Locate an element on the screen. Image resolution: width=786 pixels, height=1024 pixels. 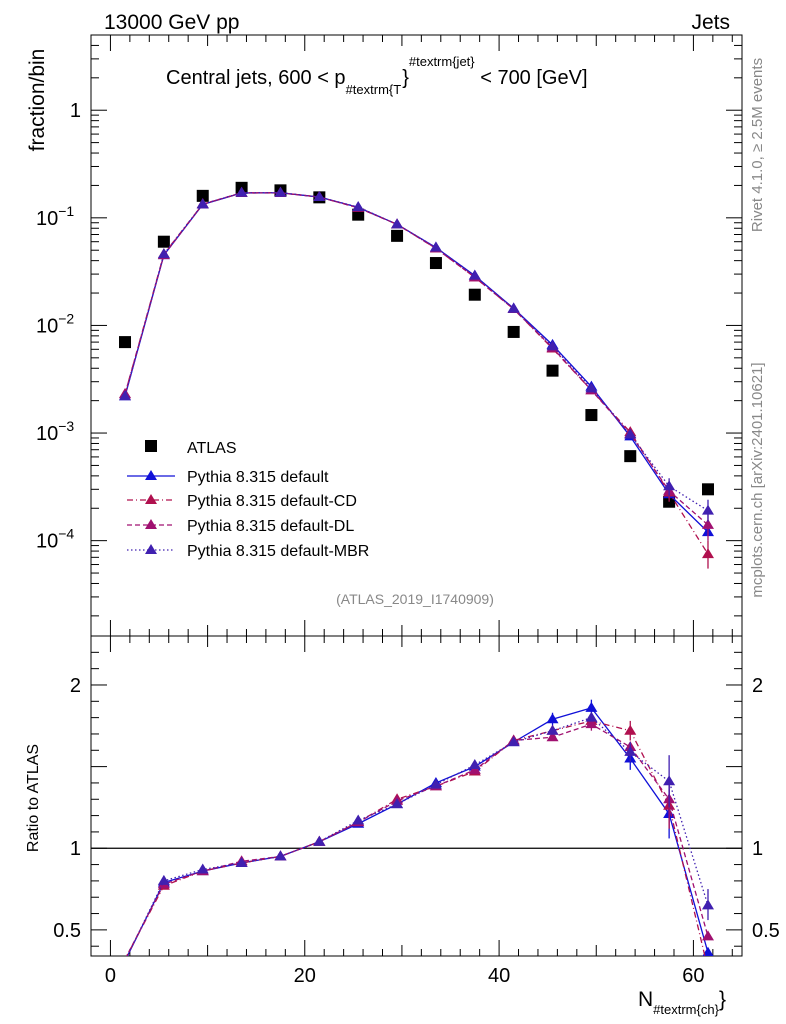
x-tick-label: 40 is located at coordinates (499, 976).